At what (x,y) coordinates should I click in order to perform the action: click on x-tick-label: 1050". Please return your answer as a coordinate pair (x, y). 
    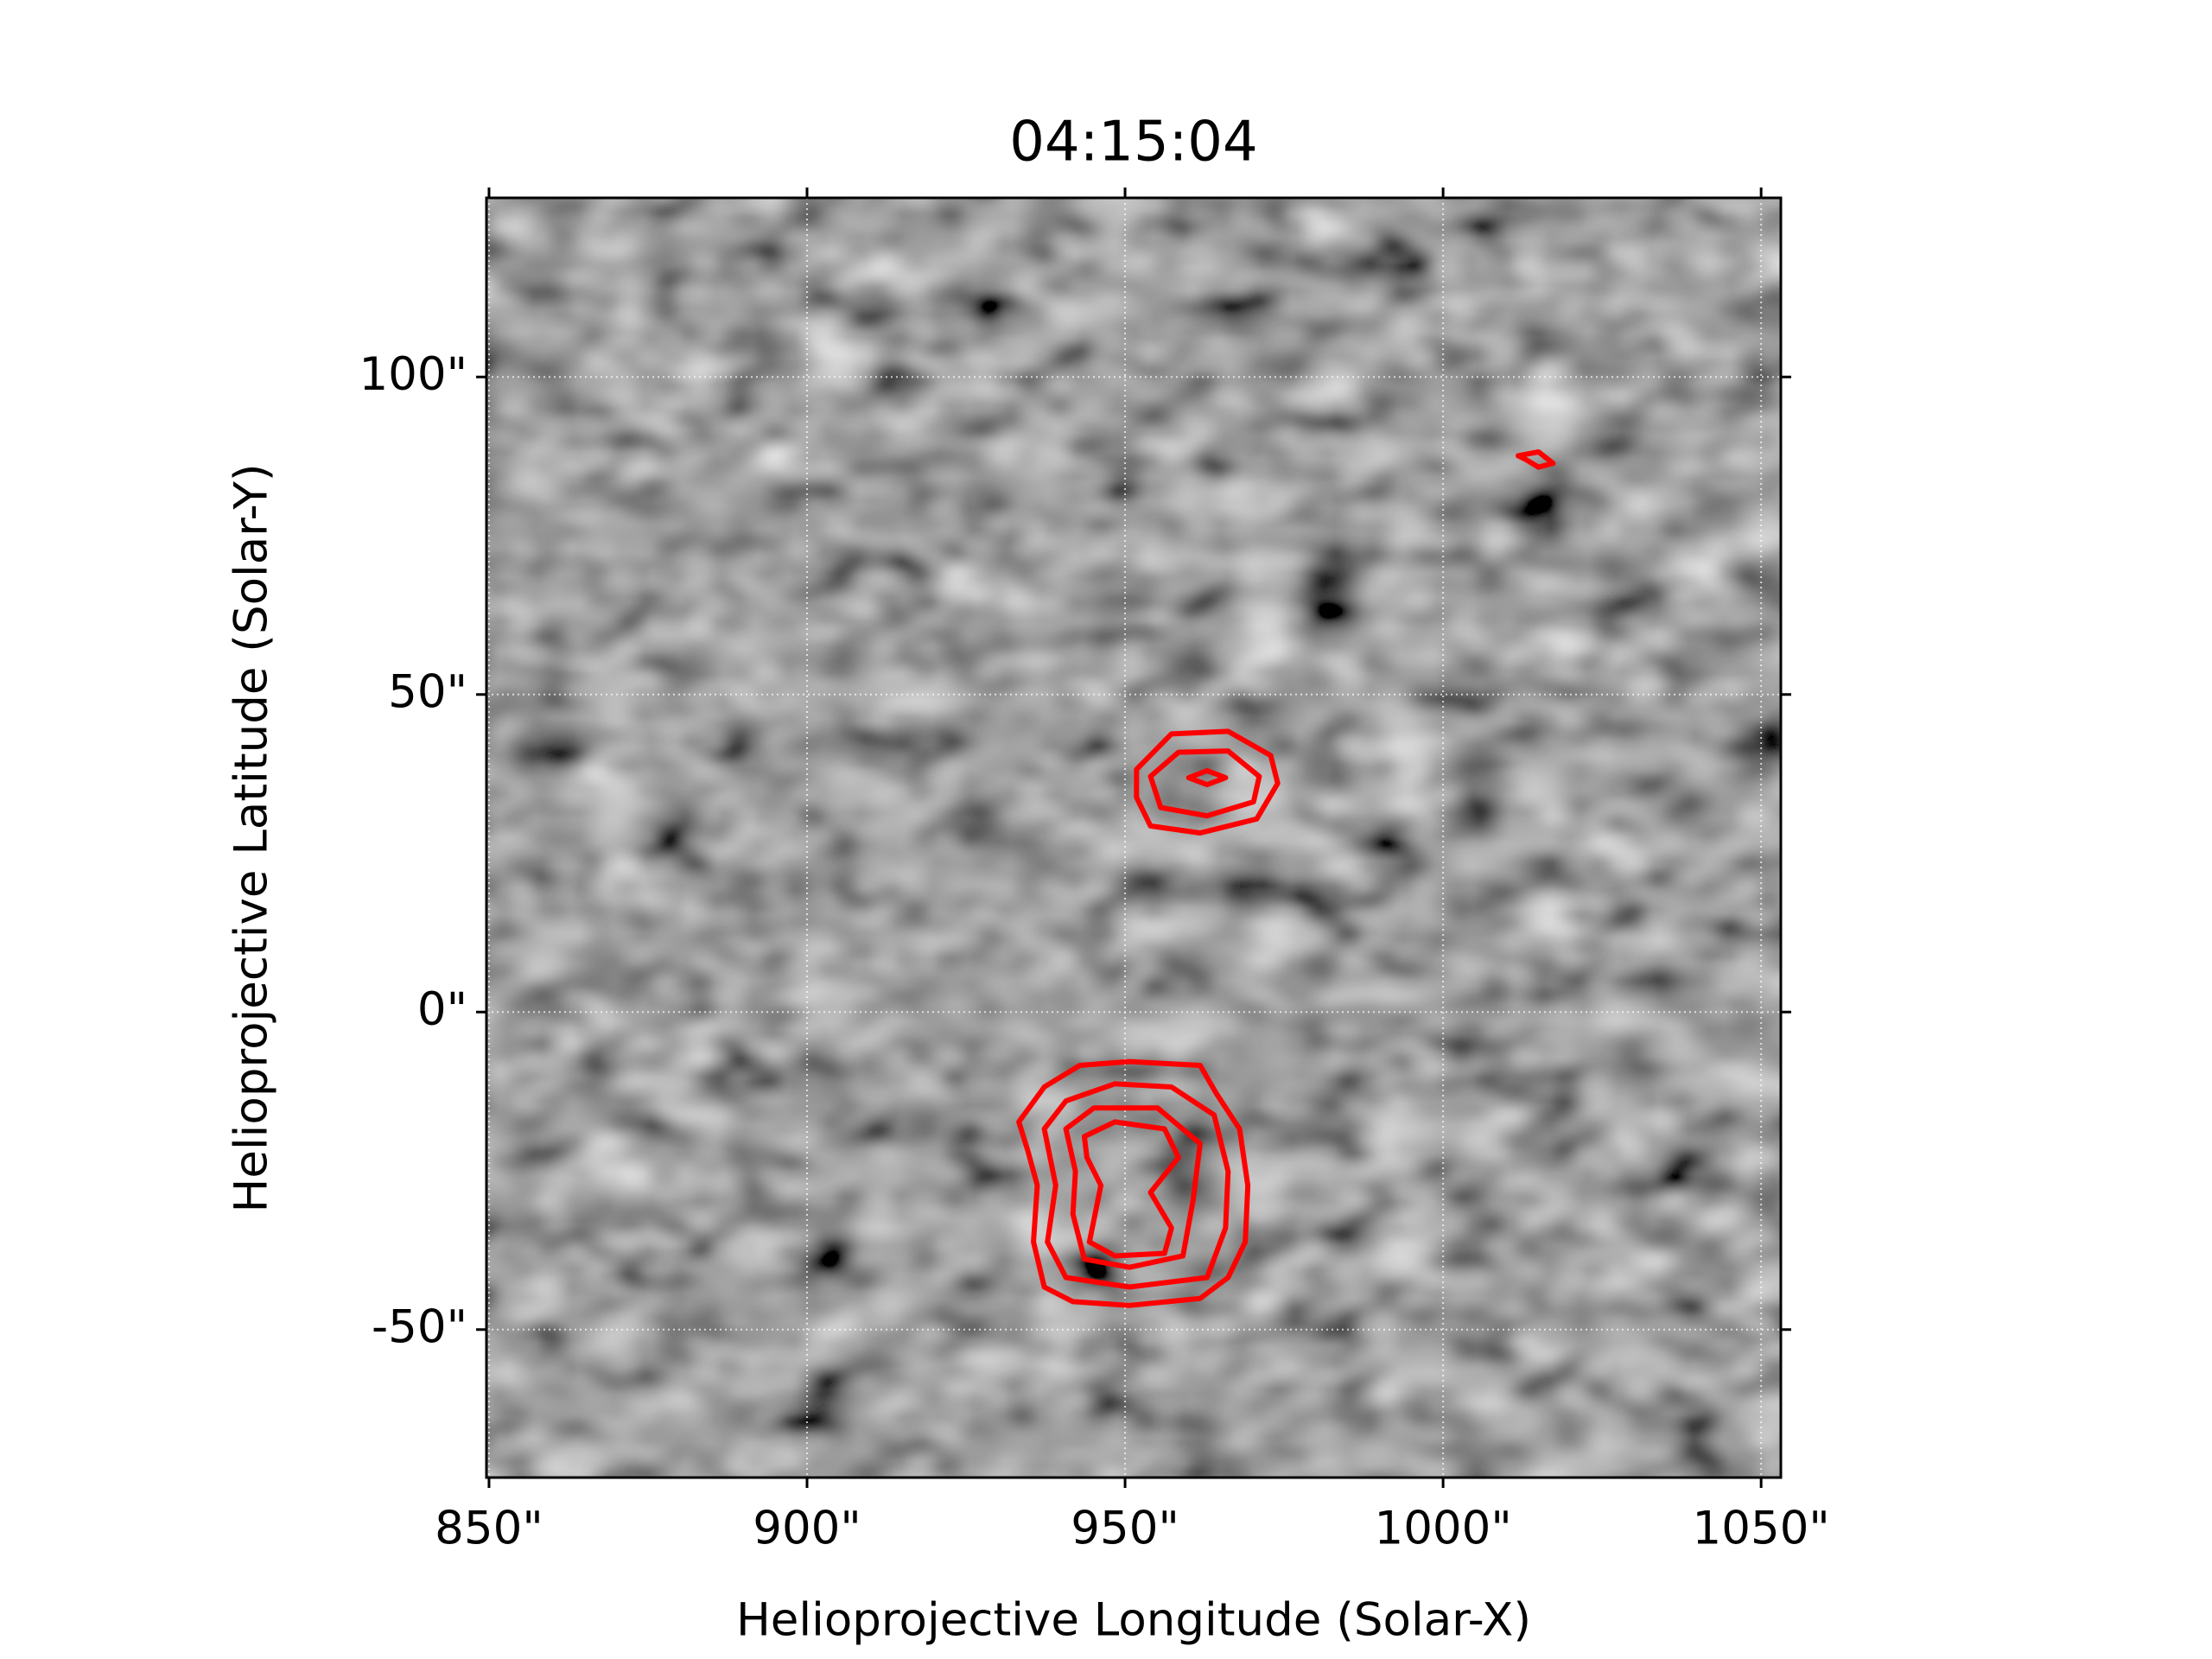
    Looking at the image, I should click on (1761, 1529).